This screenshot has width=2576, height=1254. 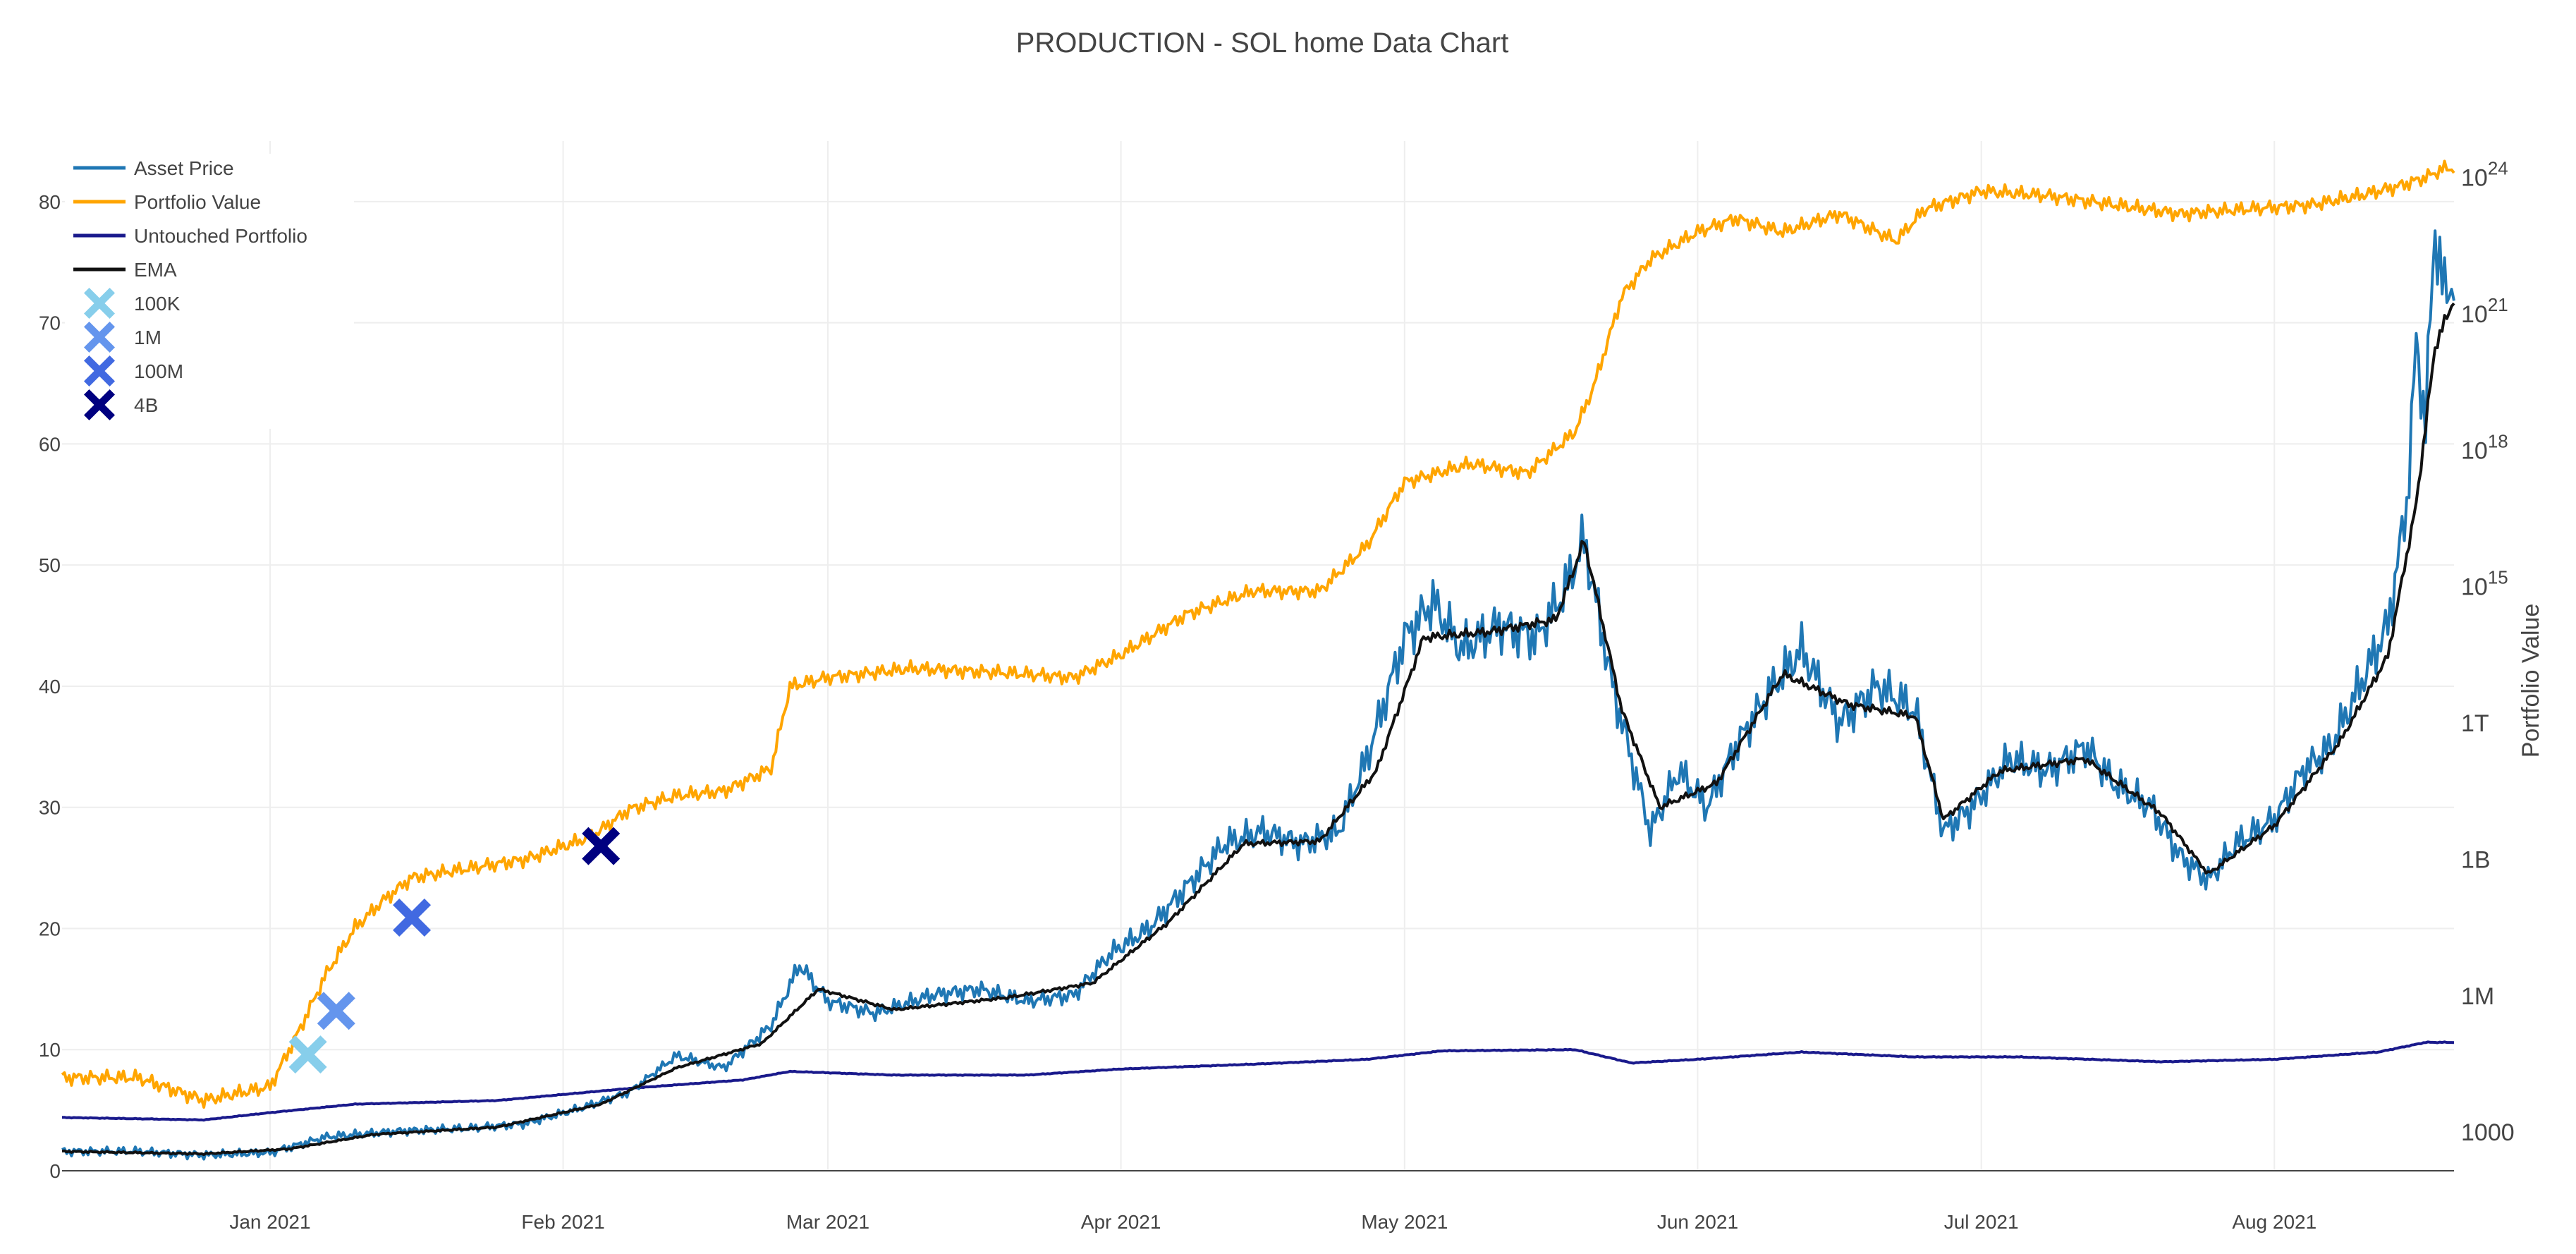 I want to click on y-right-tick-exponent: 18, so click(x=2498, y=441).